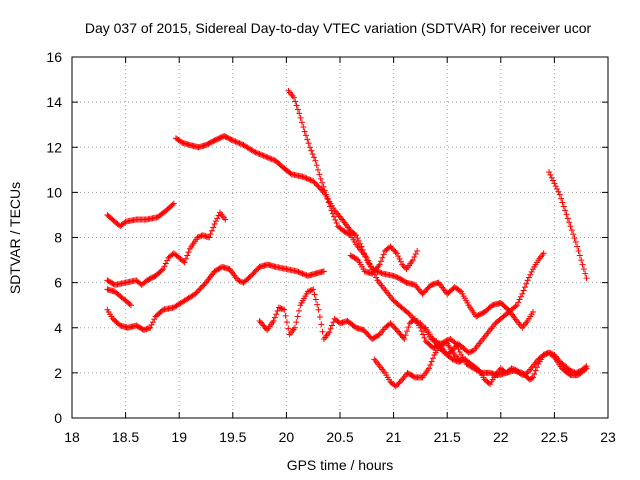 The height and width of the screenshot is (480, 640). I want to click on x-axis-label: GPS time / hours, so click(340, 465).